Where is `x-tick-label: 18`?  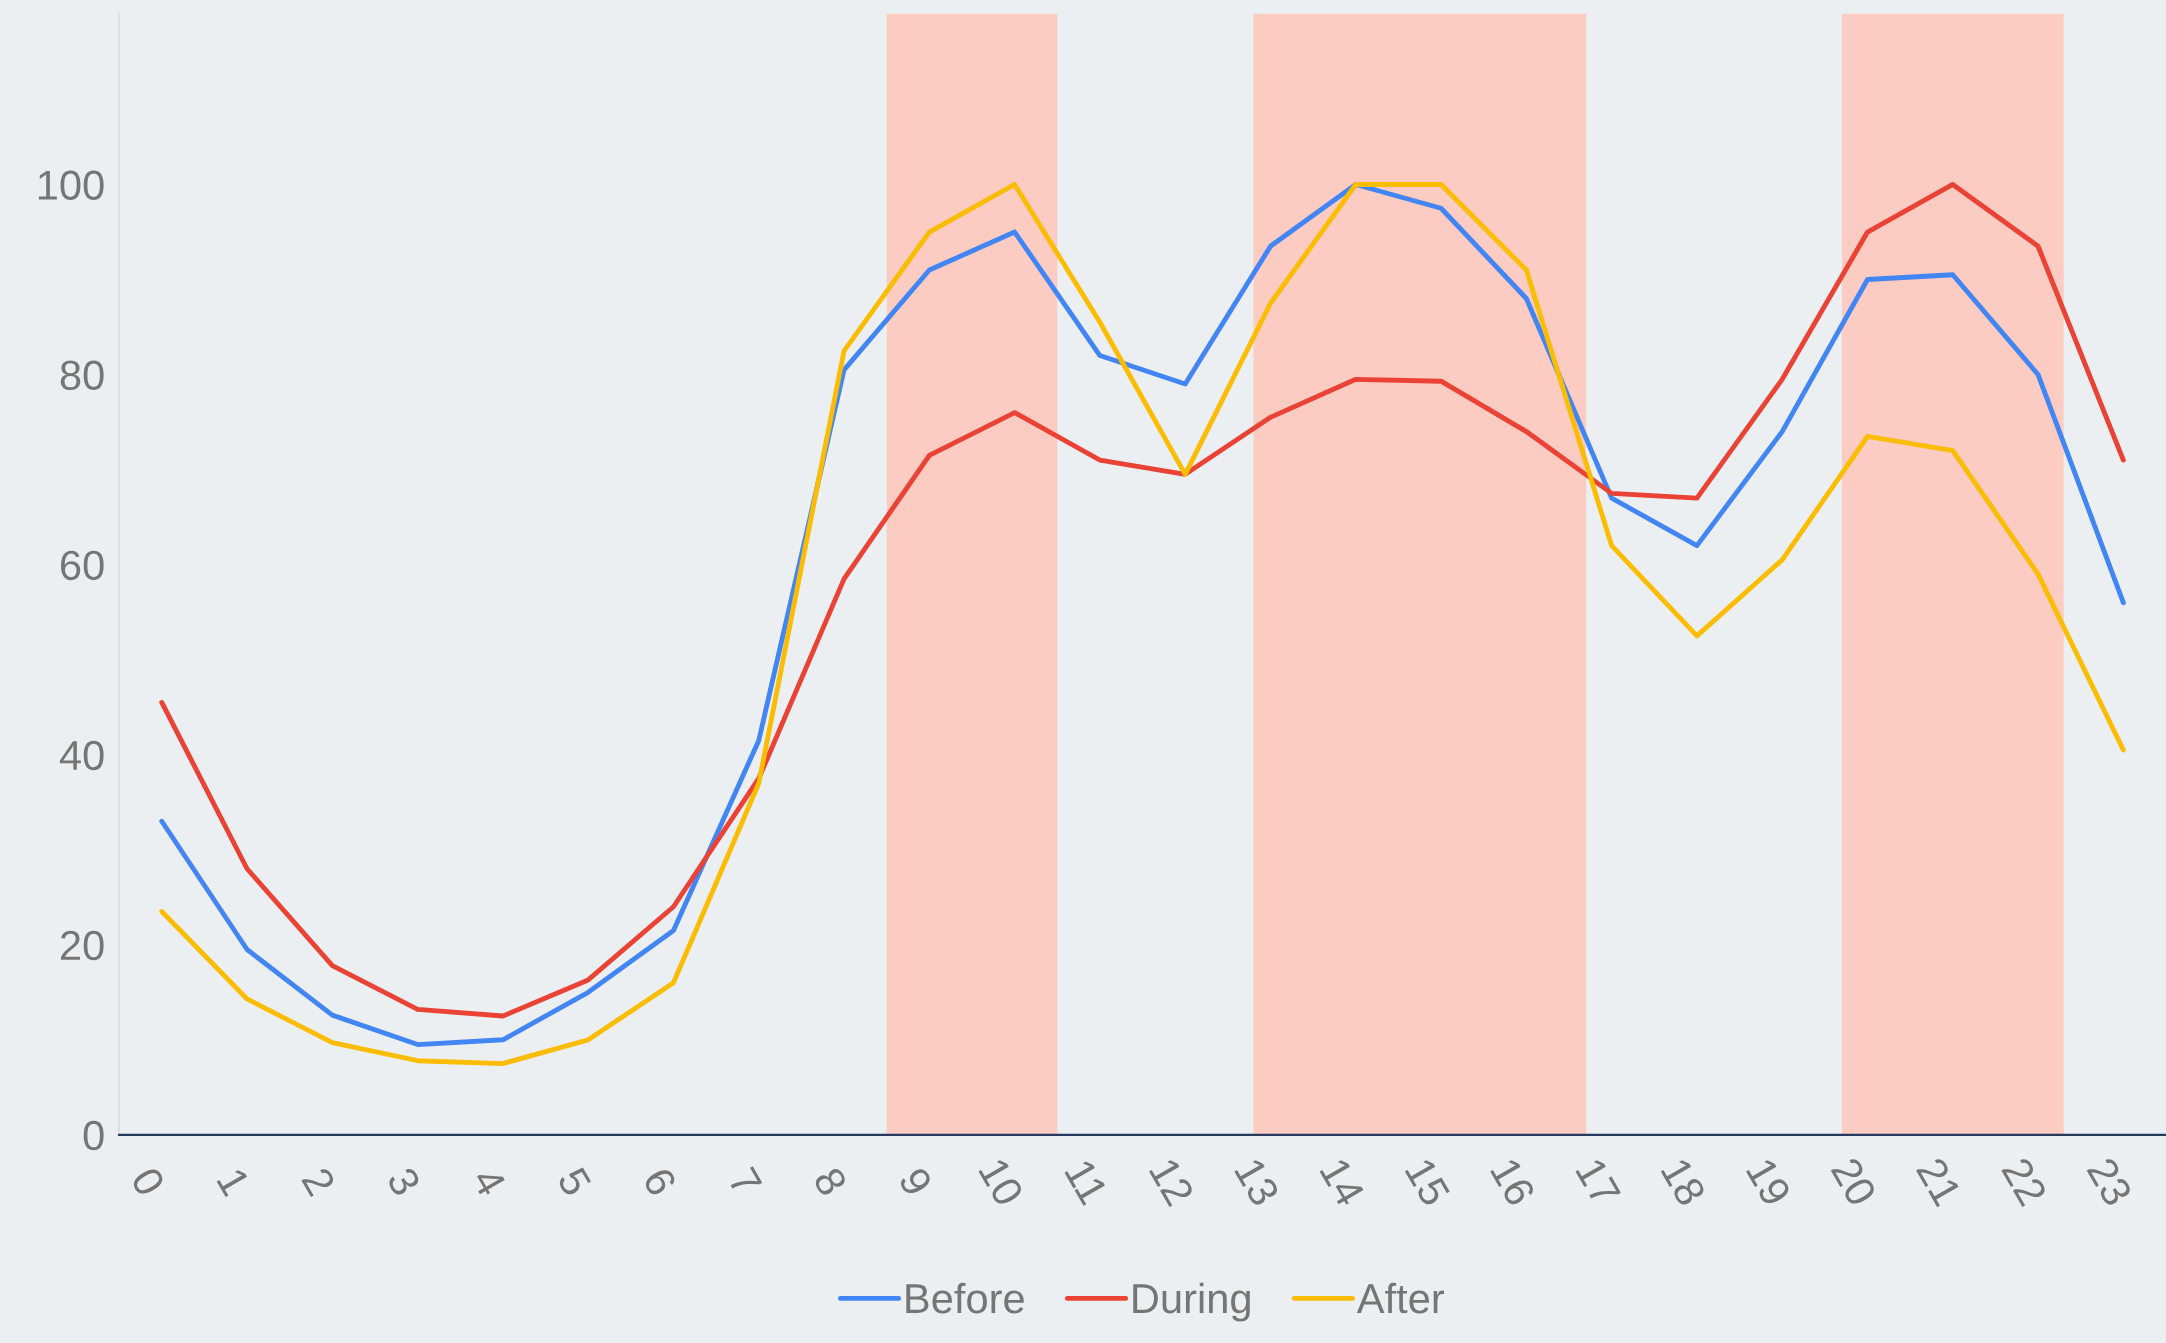 x-tick-label: 18 is located at coordinates (1683, 1182).